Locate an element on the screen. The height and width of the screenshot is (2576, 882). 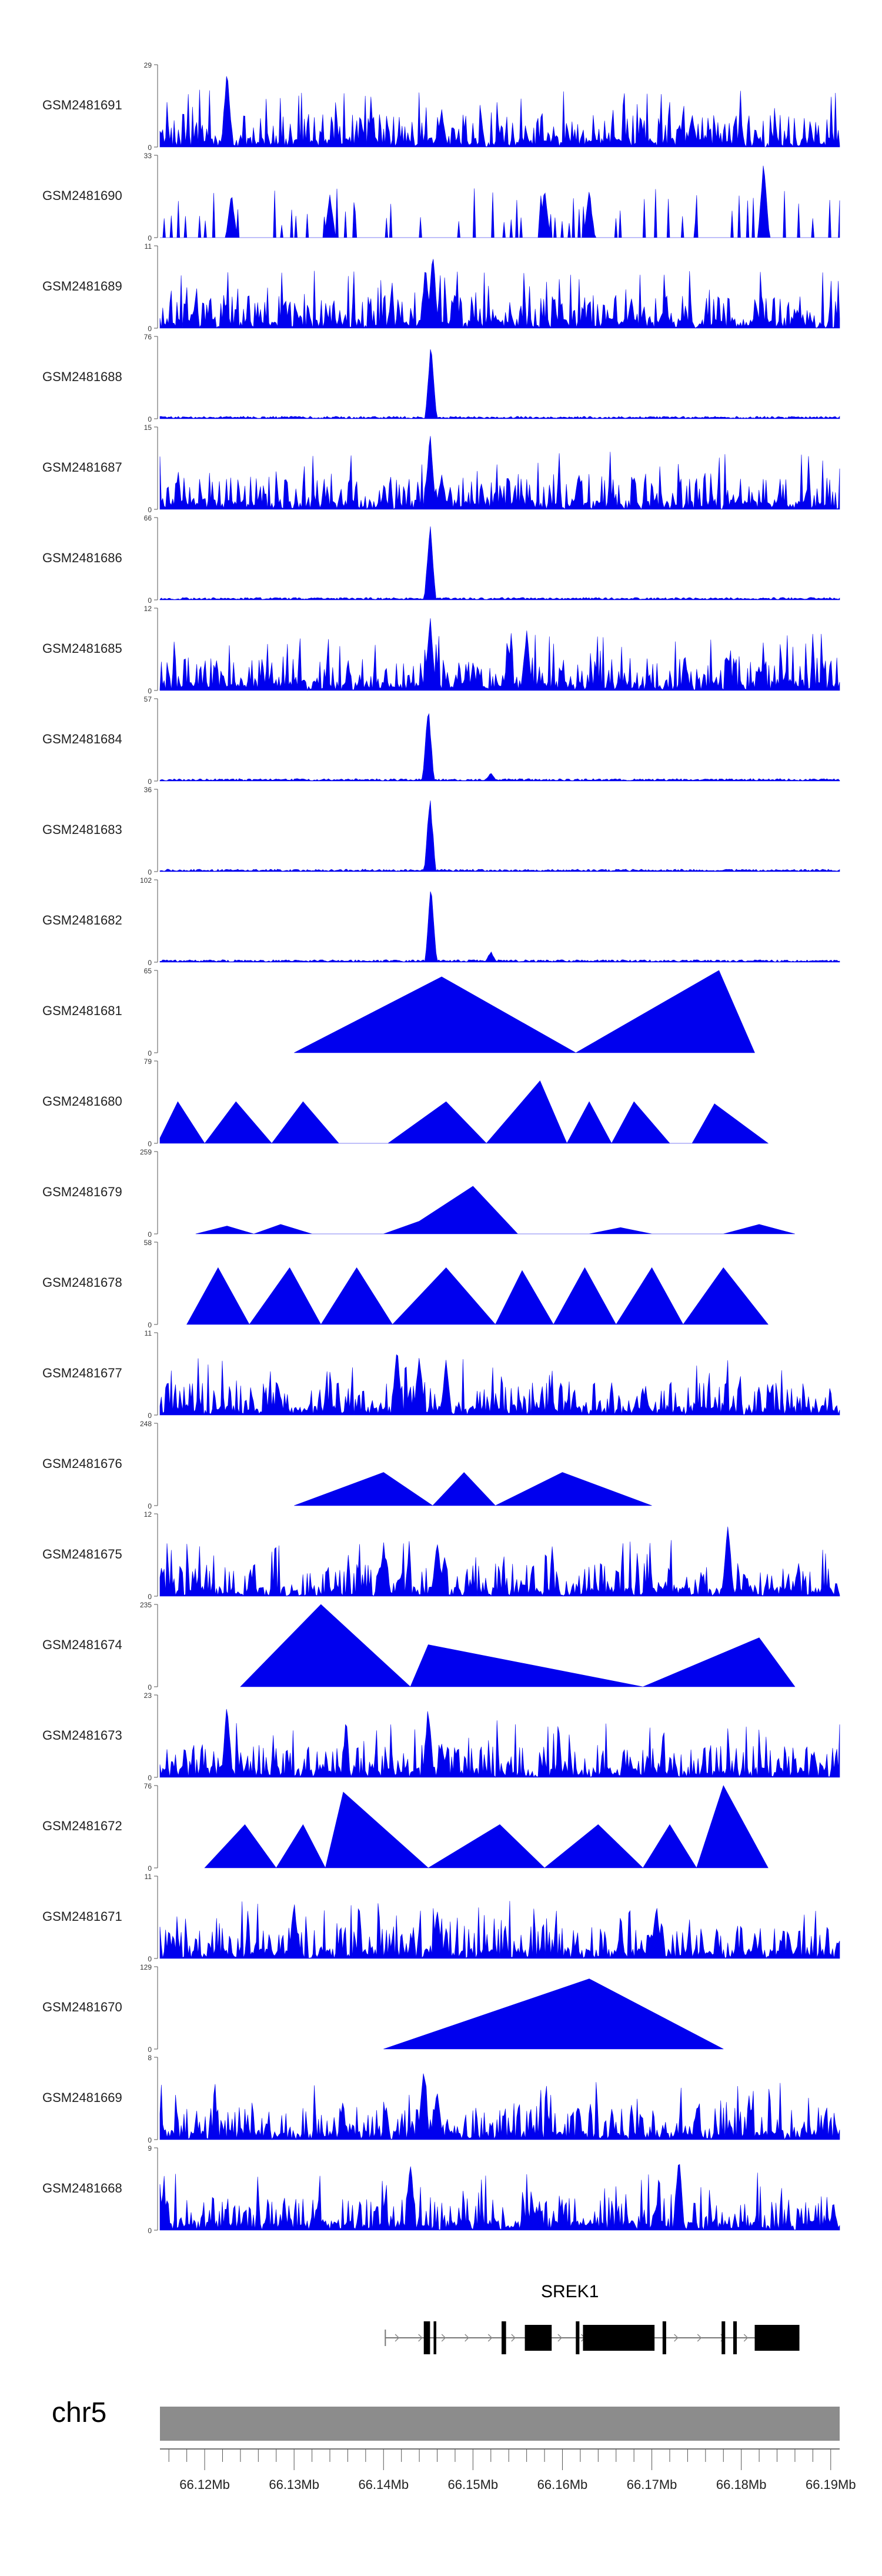
gene-track is located at coordinates (592, 2337).